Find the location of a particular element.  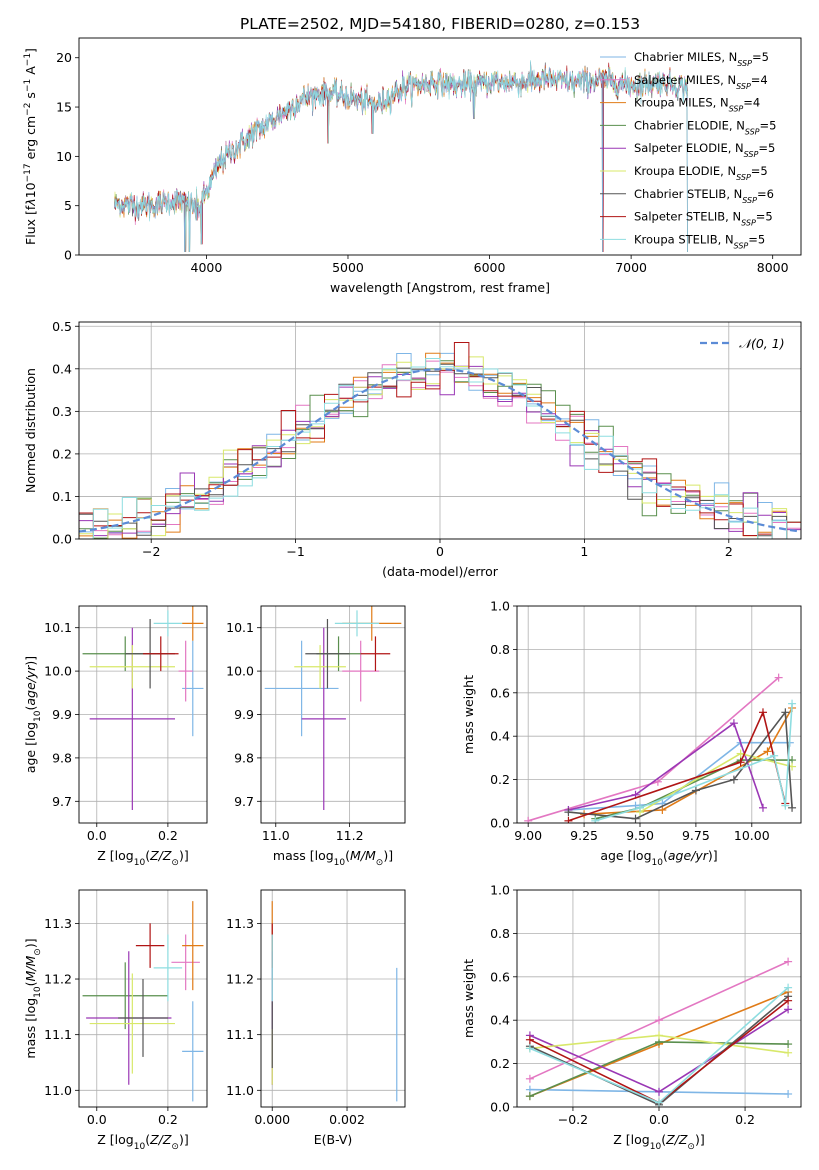

x-tick-label: 6000 is located at coordinates (490, 267).